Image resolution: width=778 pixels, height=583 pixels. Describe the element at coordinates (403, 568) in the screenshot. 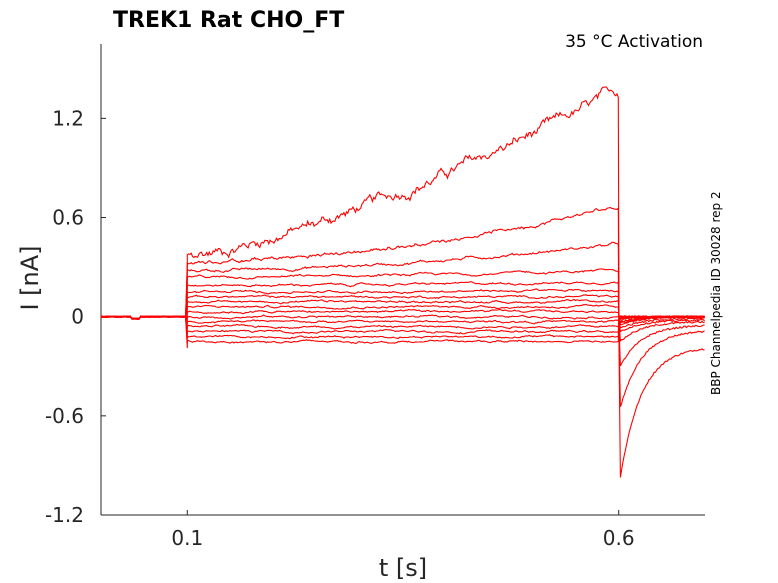

I see `x-axis-label: t [s]` at that location.